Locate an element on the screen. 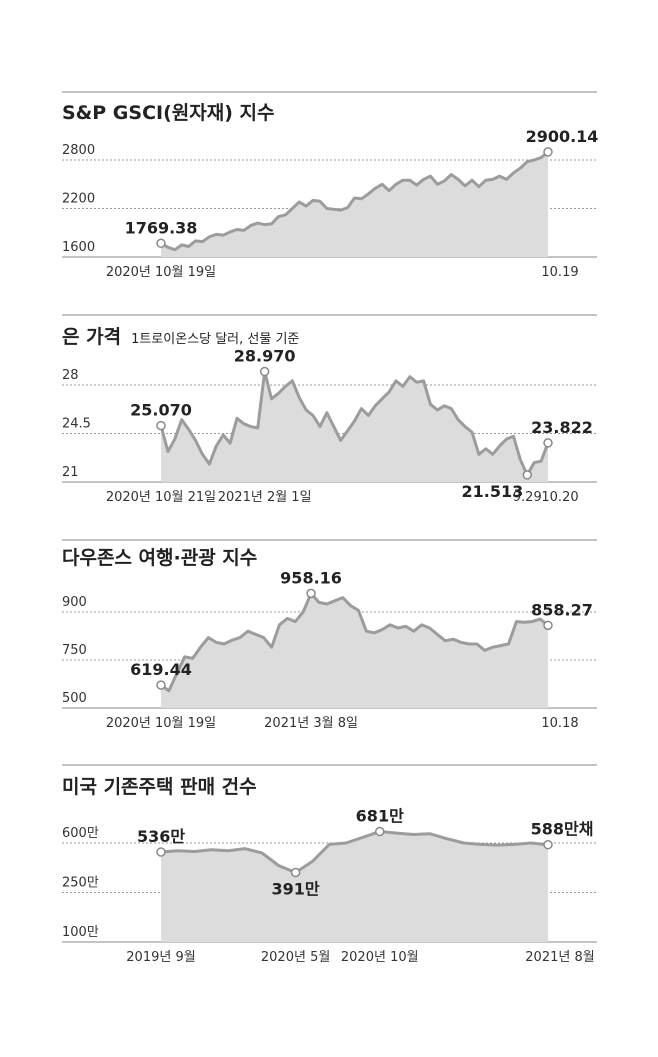 This screenshot has height=1057, width=658. value-label: 23.822 is located at coordinates (562, 427).